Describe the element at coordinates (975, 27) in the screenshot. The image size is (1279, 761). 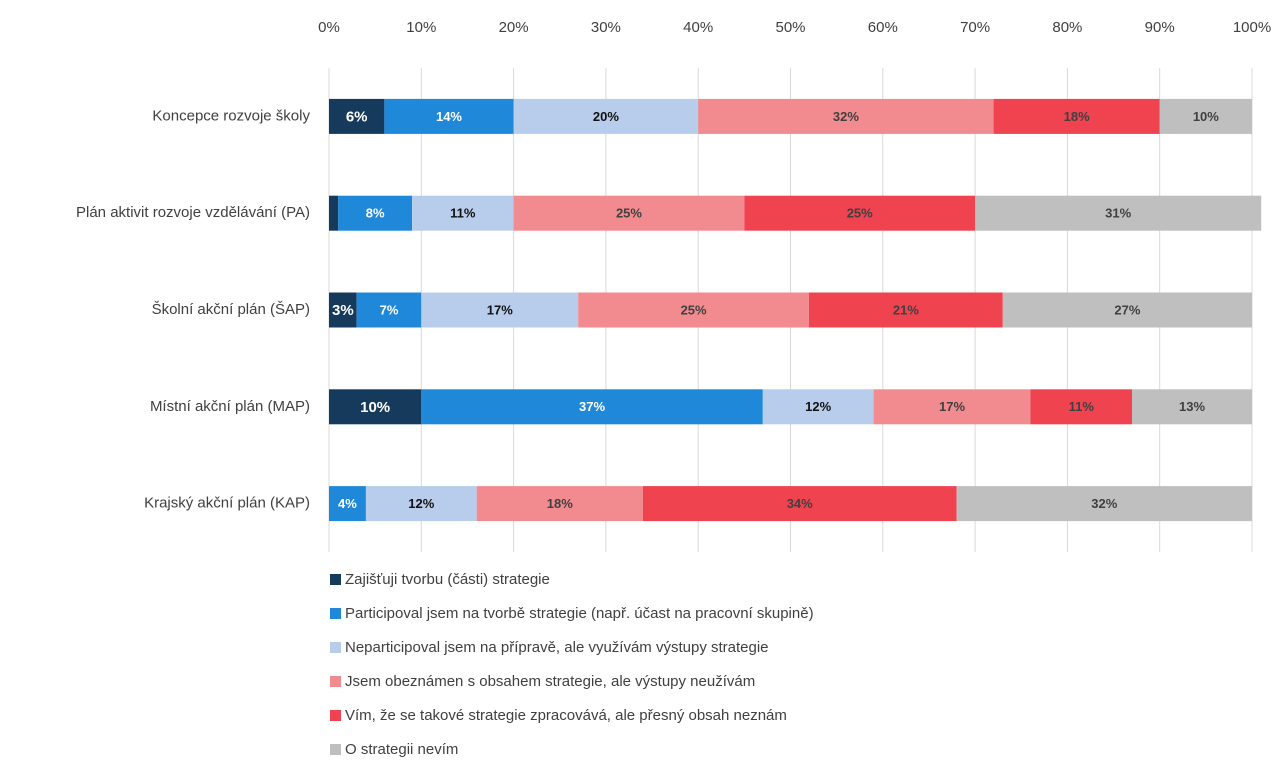
I see `x-tick-label: 70%` at that location.